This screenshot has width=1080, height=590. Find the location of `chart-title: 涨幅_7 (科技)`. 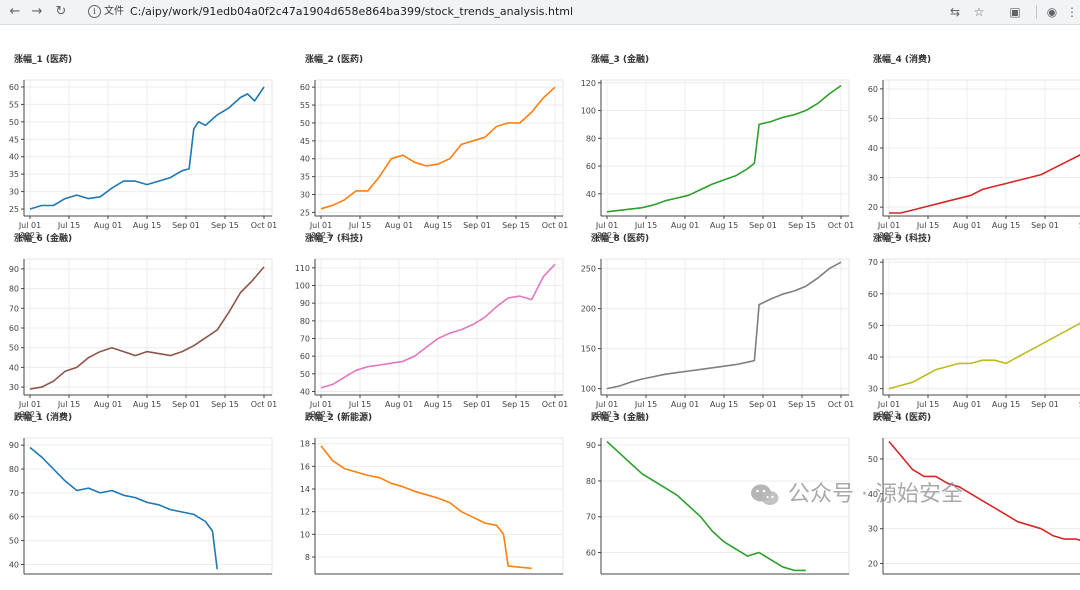

chart-title: 涨幅_7 (科技) is located at coordinates (334, 239).